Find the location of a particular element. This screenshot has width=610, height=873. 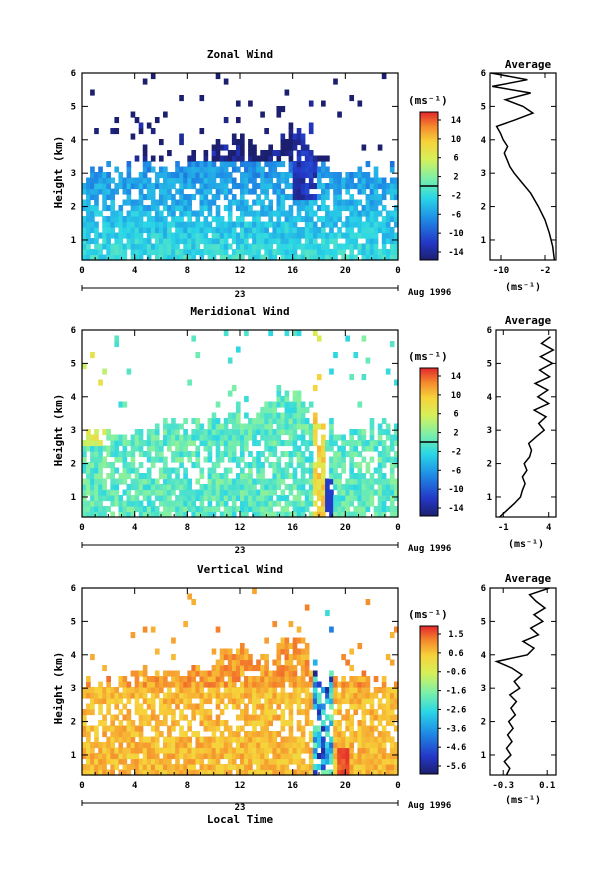

y-tick-label: 1 is located at coordinates (73, 756).